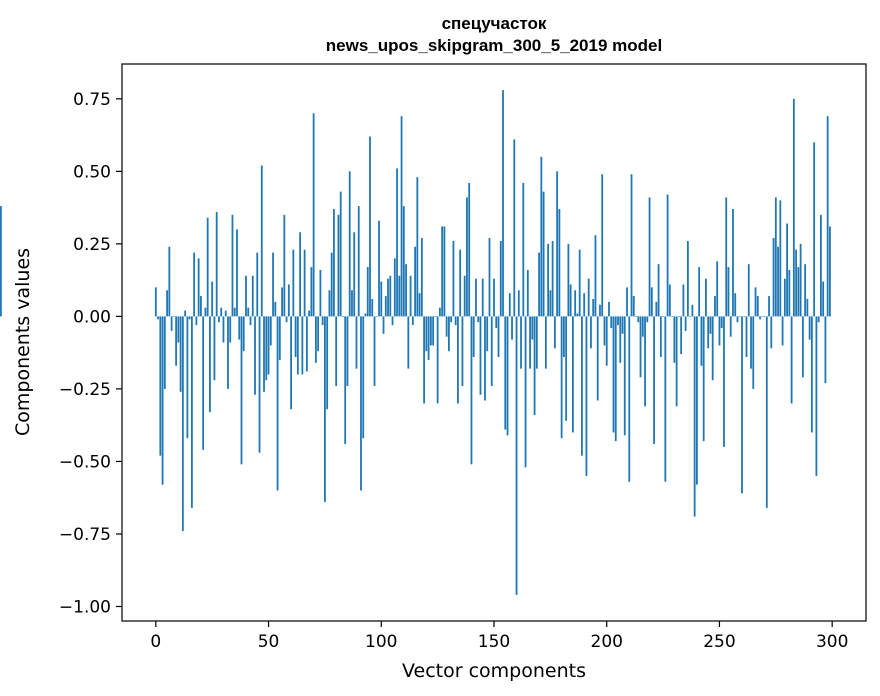 This screenshot has height=696, width=880. Describe the element at coordinates (719, 642) in the screenshot. I see `x-tick-label-250: 250` at that location.